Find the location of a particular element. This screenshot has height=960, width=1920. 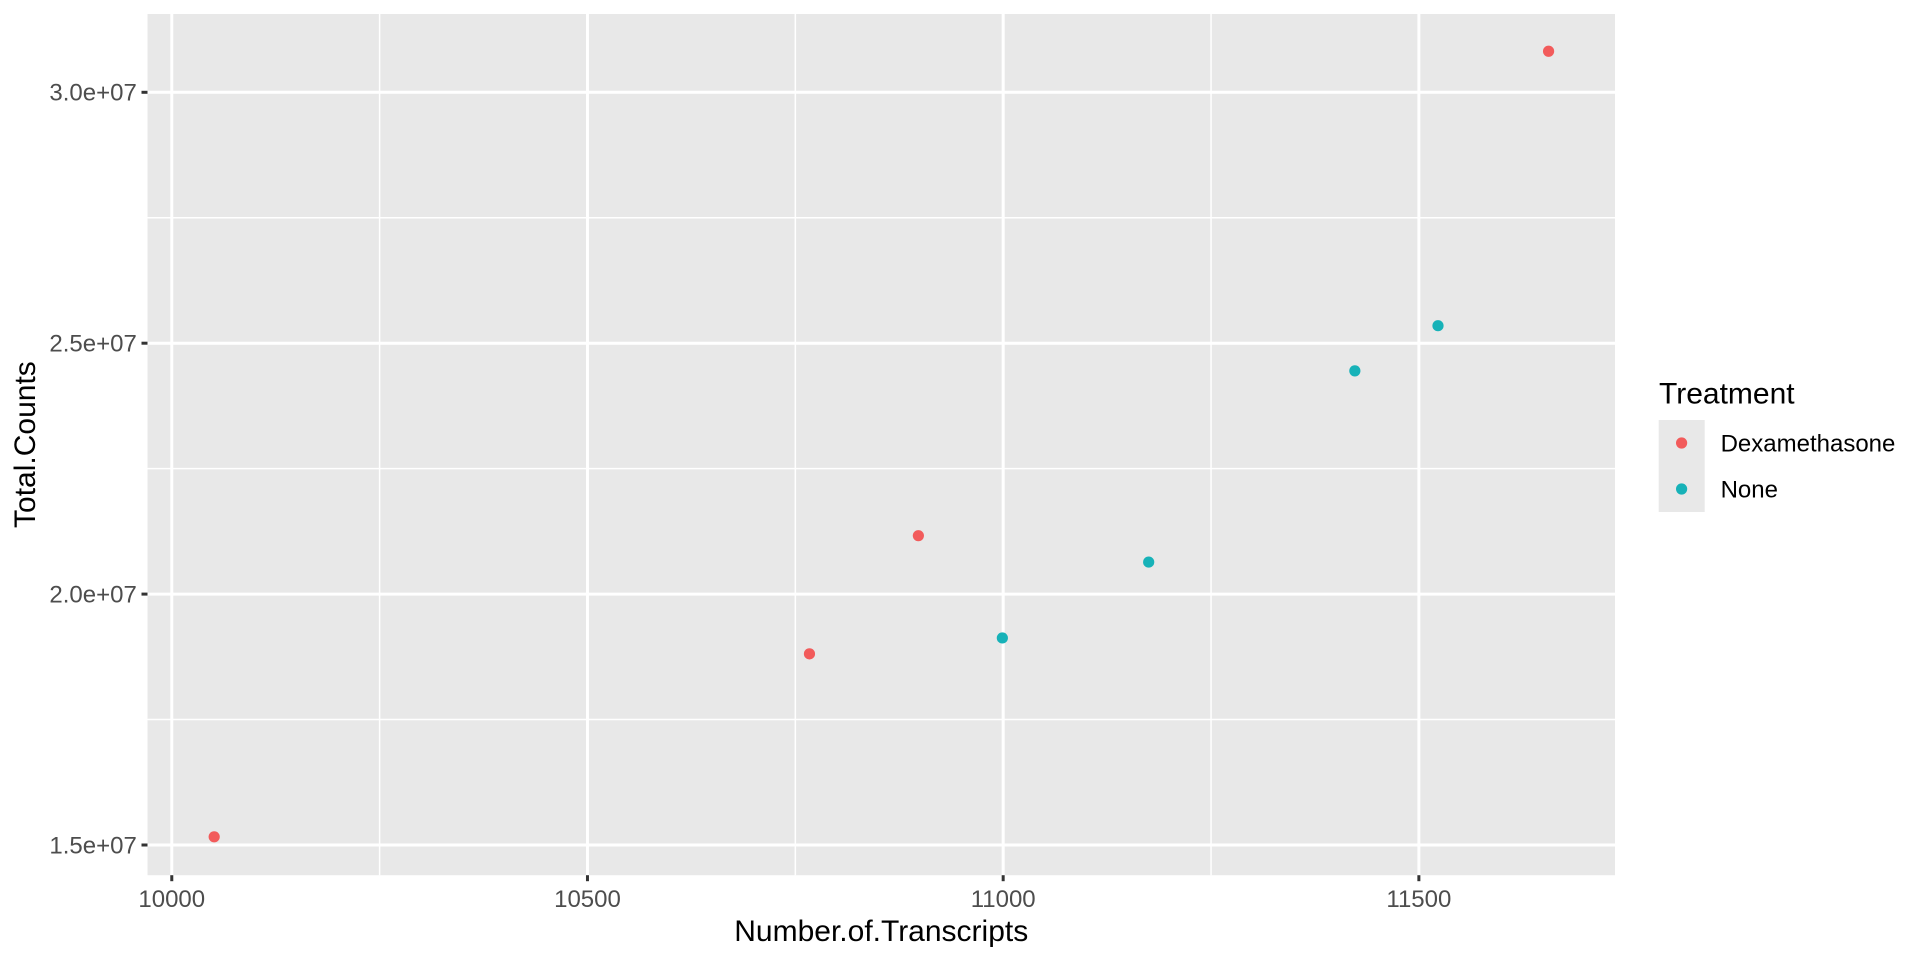

legend-title: Treatment is located at coordinates (1727, 394).